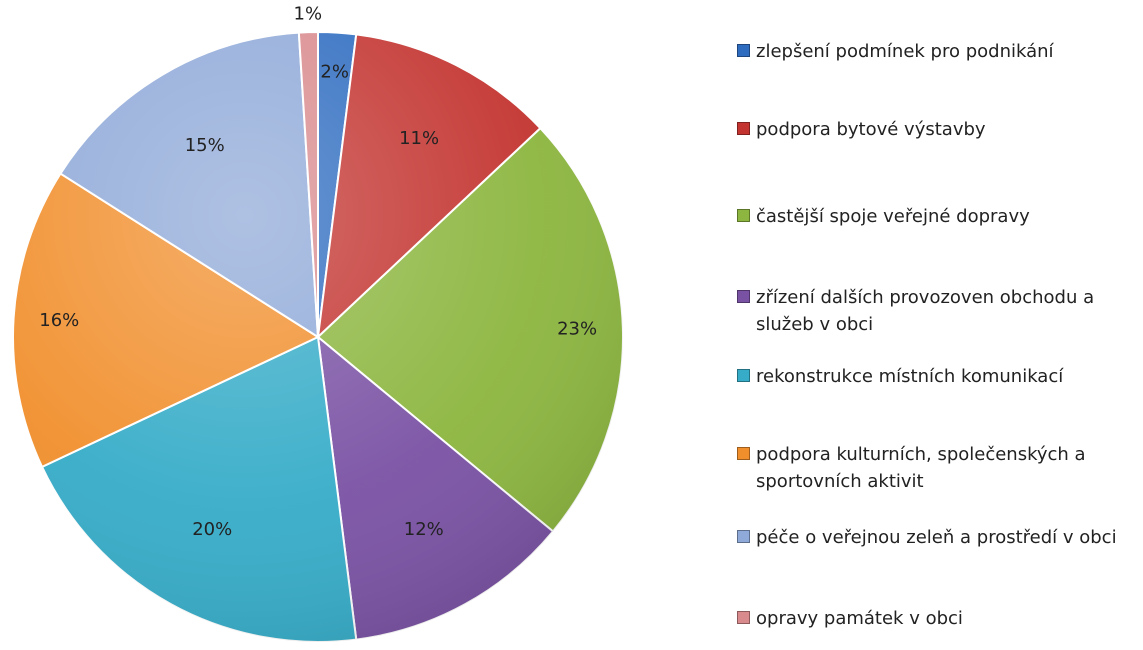 Image resolution: width=1143 pixels, height=650 pixels. Describe the element at coordinates (59, 320) in the screenshot. I see `data-label: 16%` at that location.